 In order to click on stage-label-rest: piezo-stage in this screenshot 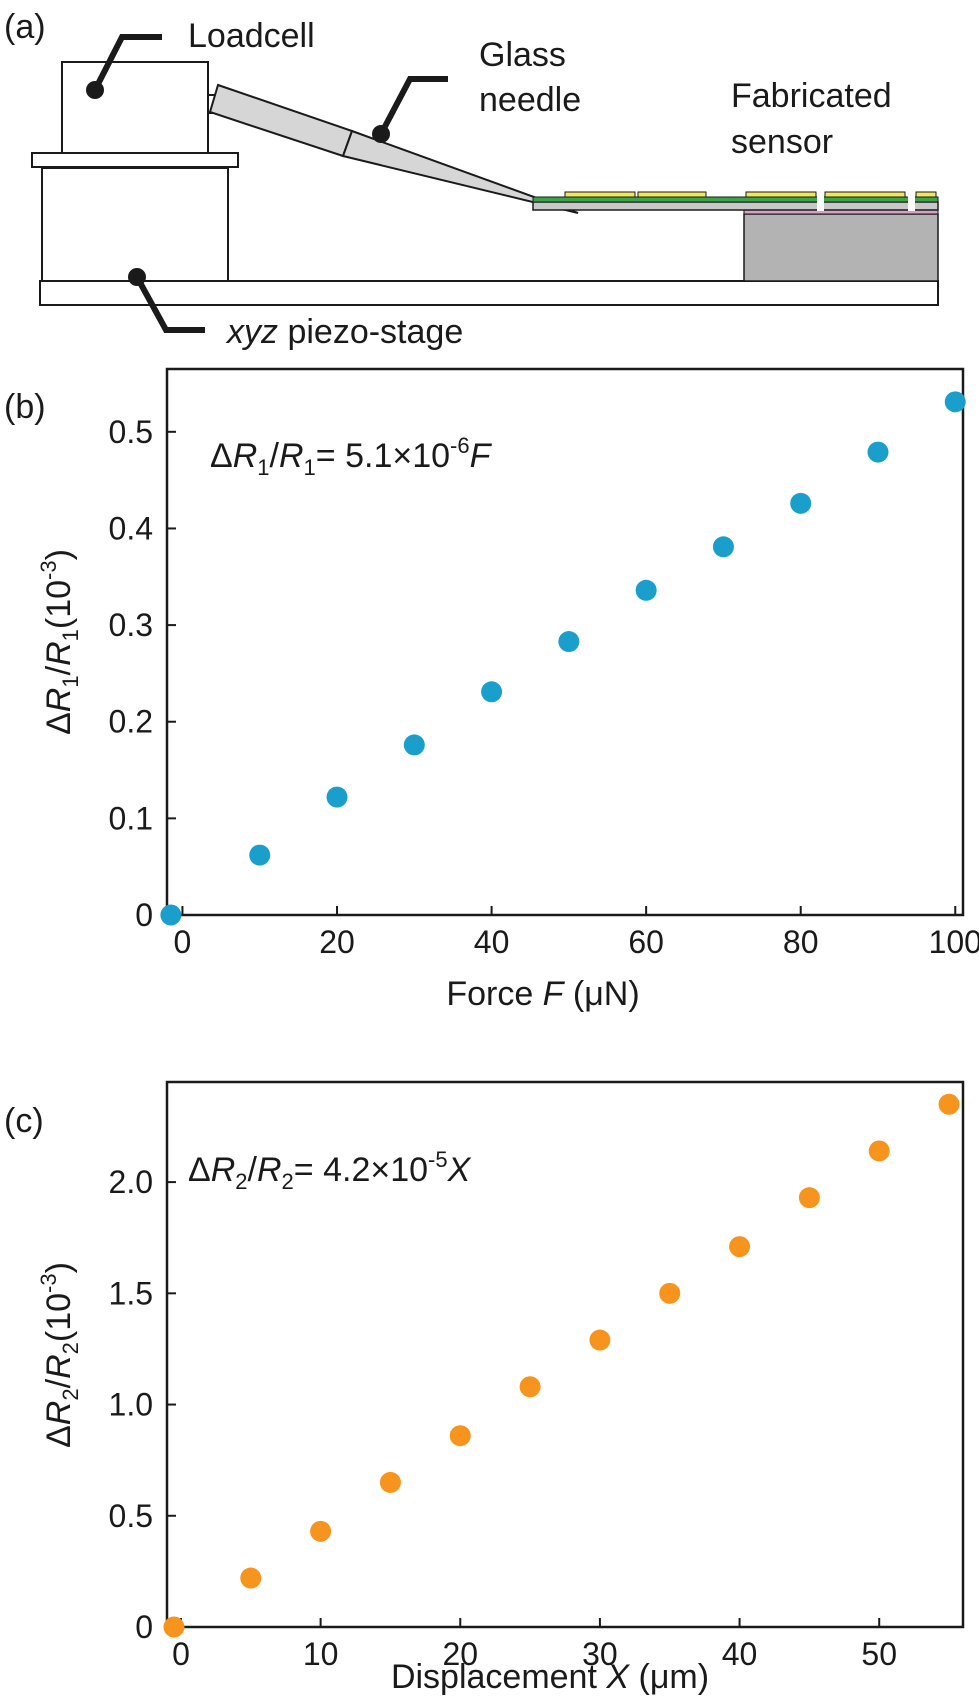, I will do `click(370, 332)`.